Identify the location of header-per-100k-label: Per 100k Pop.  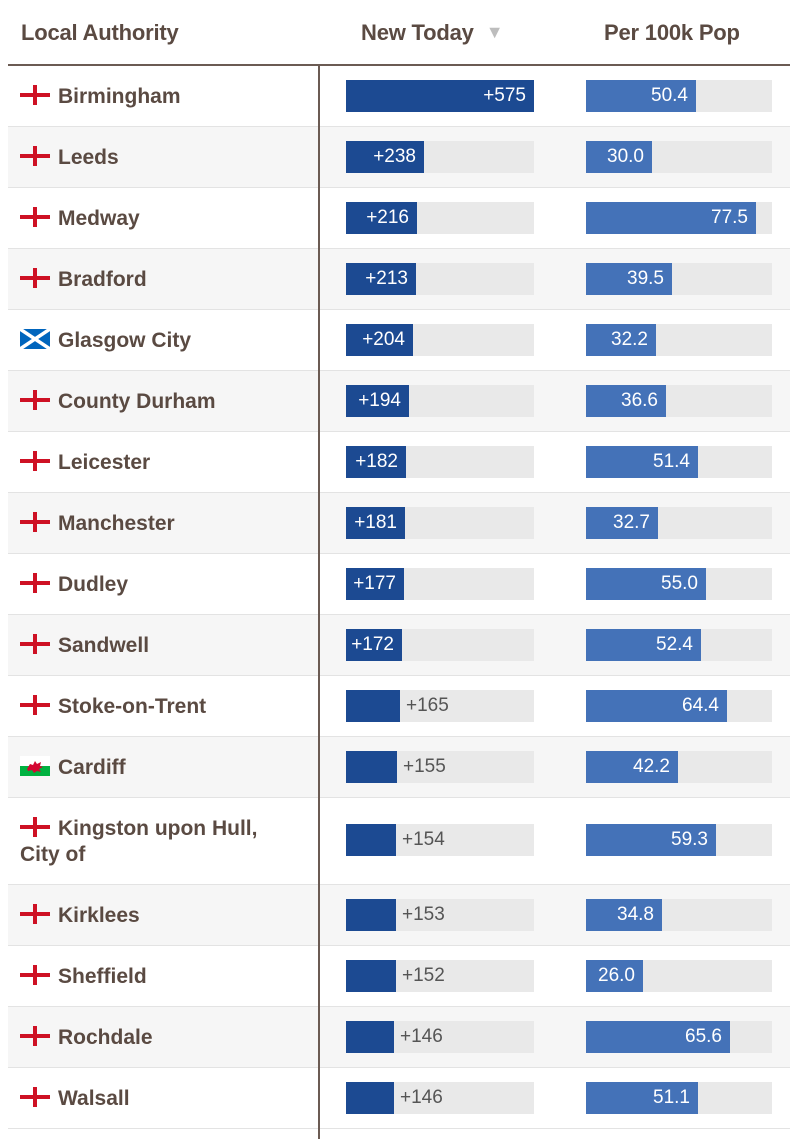
(672, 32).